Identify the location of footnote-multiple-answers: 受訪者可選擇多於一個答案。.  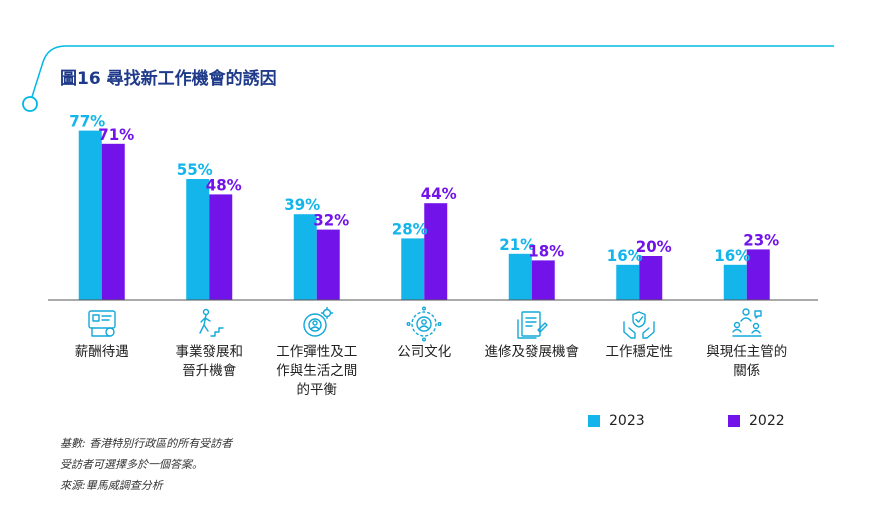
(131, 464).